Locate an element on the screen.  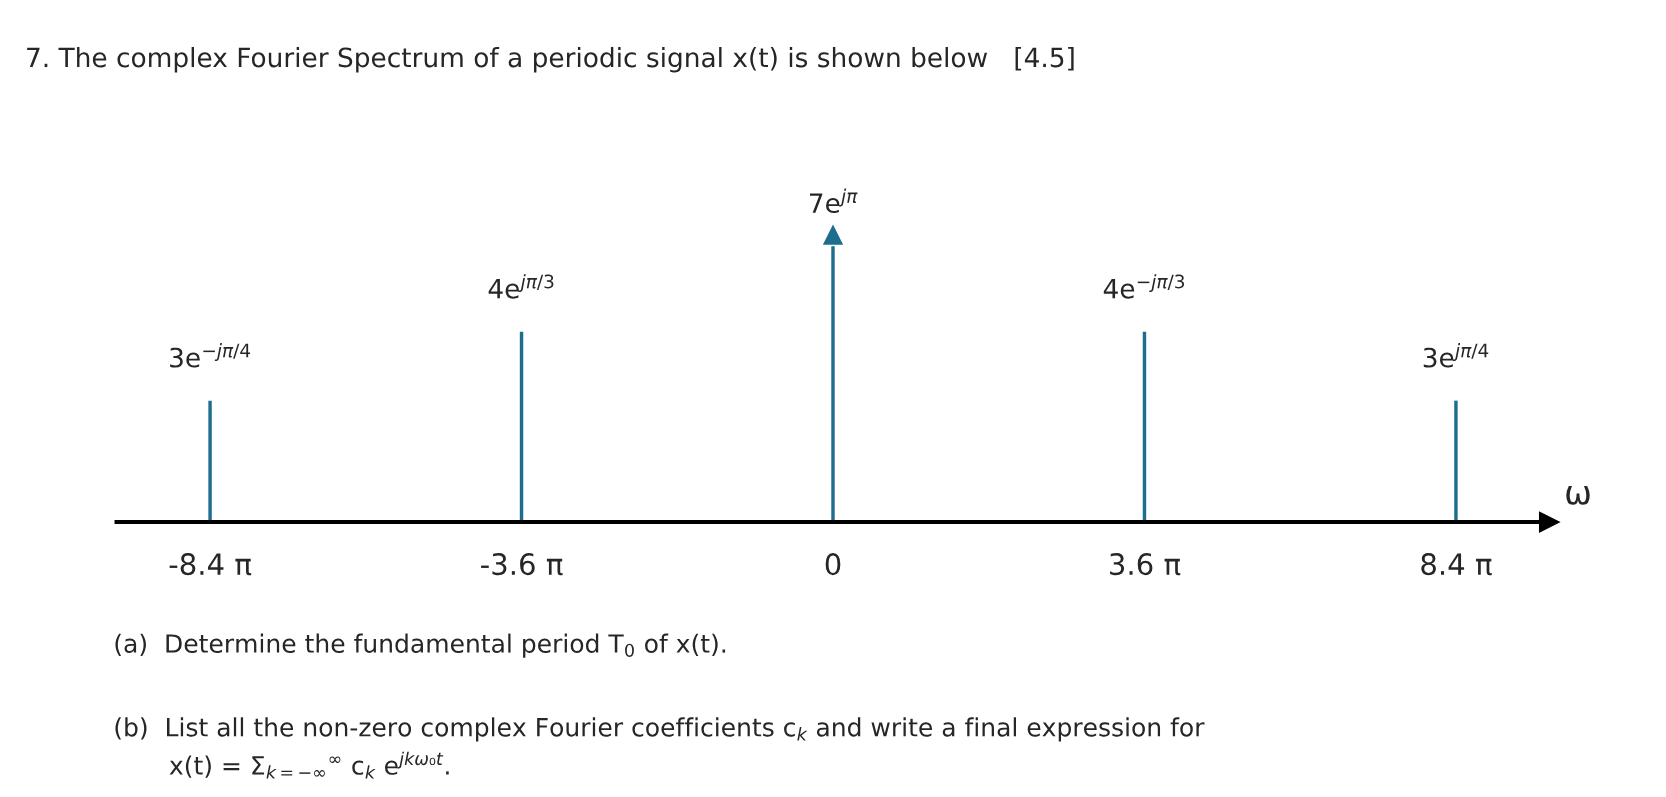
x-tick-label: -8.4 π is located at coordinates (210, 564).